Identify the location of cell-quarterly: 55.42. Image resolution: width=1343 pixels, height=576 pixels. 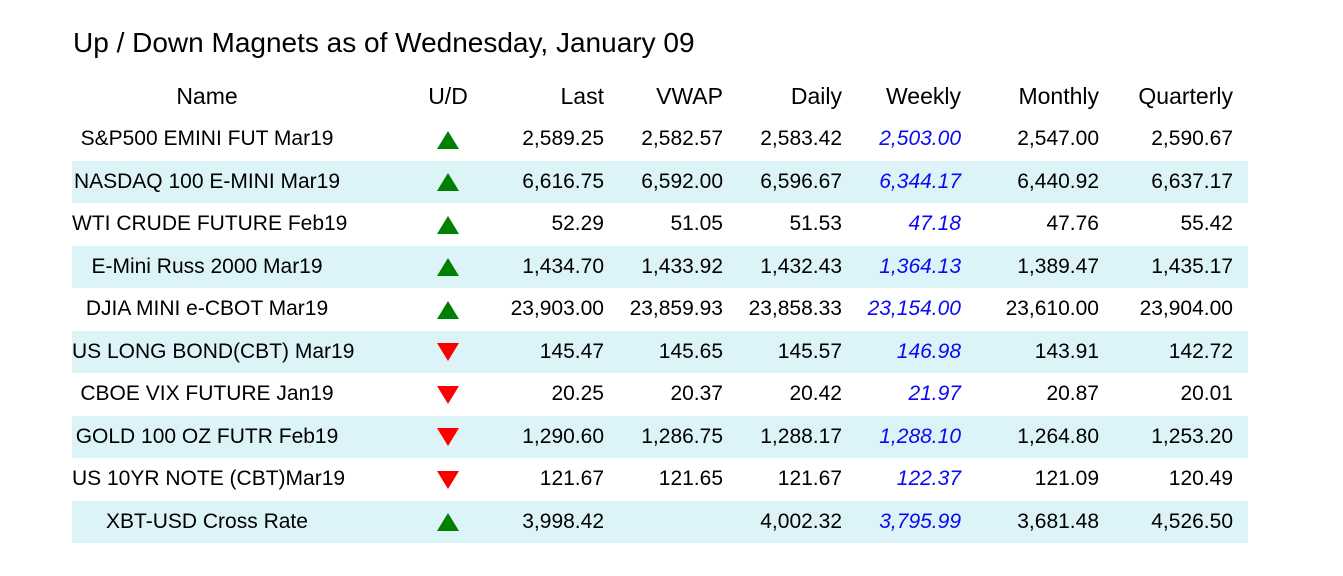
(1206, 224).